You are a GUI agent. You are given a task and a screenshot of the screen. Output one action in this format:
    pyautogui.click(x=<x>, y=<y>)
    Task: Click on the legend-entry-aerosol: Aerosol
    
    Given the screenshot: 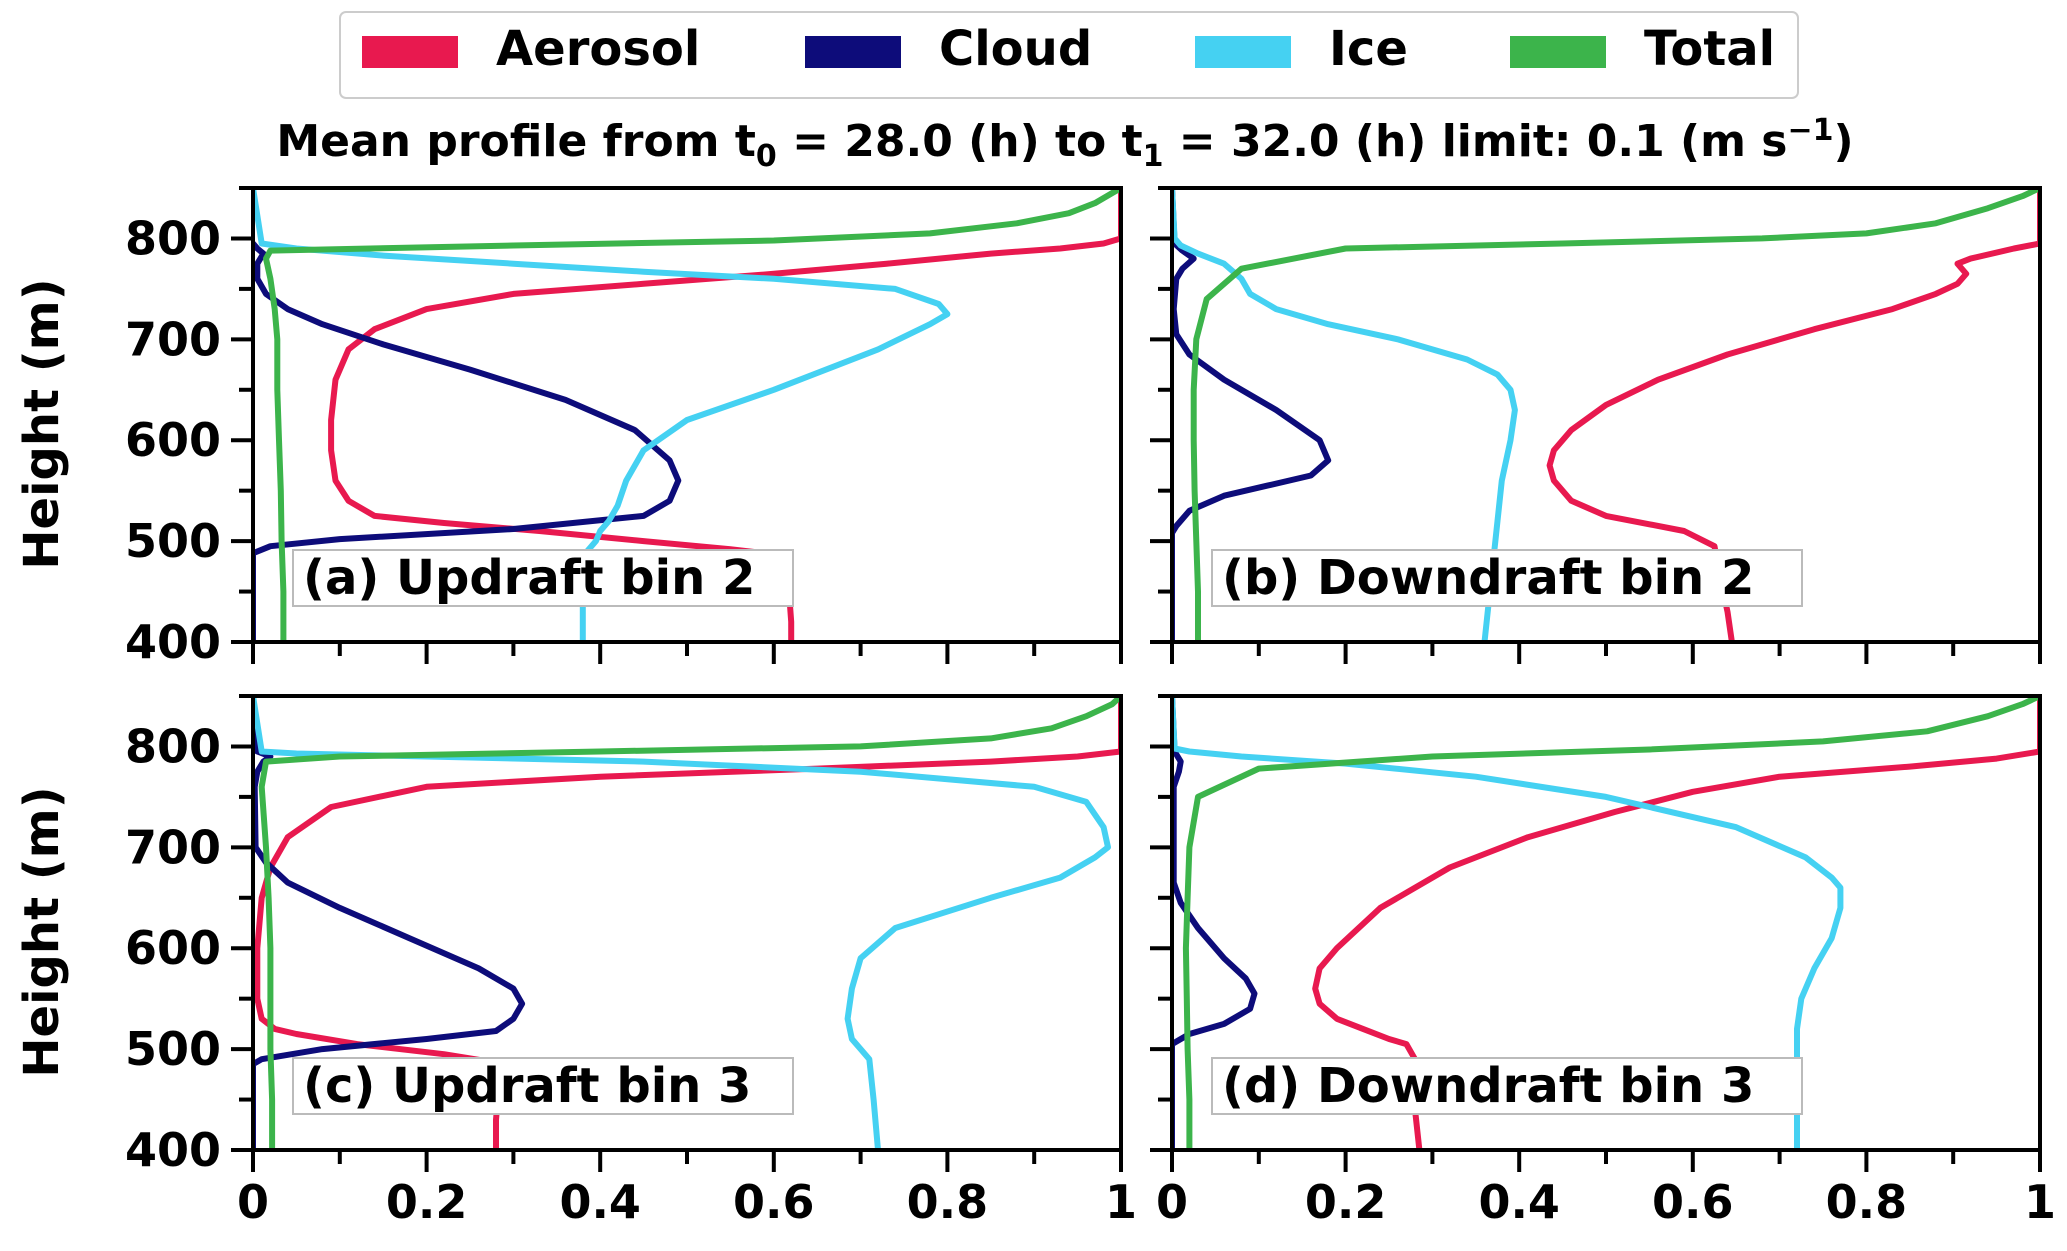 What is the action you would take?
    pyautogui.click(x=531, y=49)
    